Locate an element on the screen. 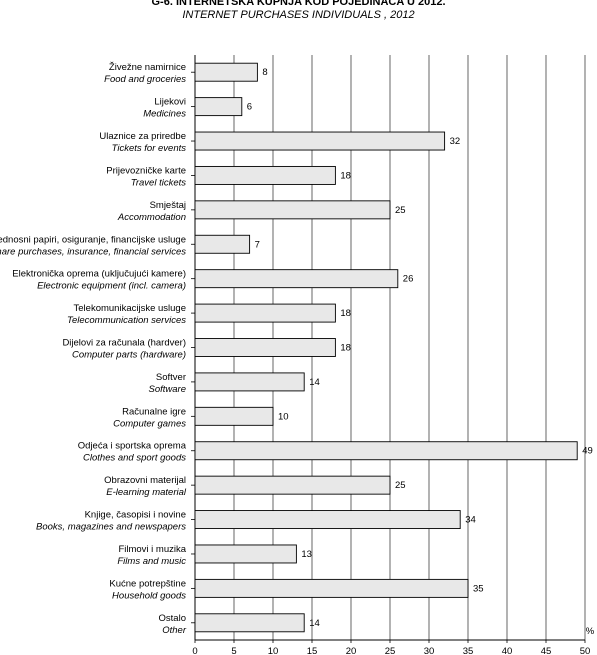  category-label-en: Accommodation is located at coordinates (151, 217).